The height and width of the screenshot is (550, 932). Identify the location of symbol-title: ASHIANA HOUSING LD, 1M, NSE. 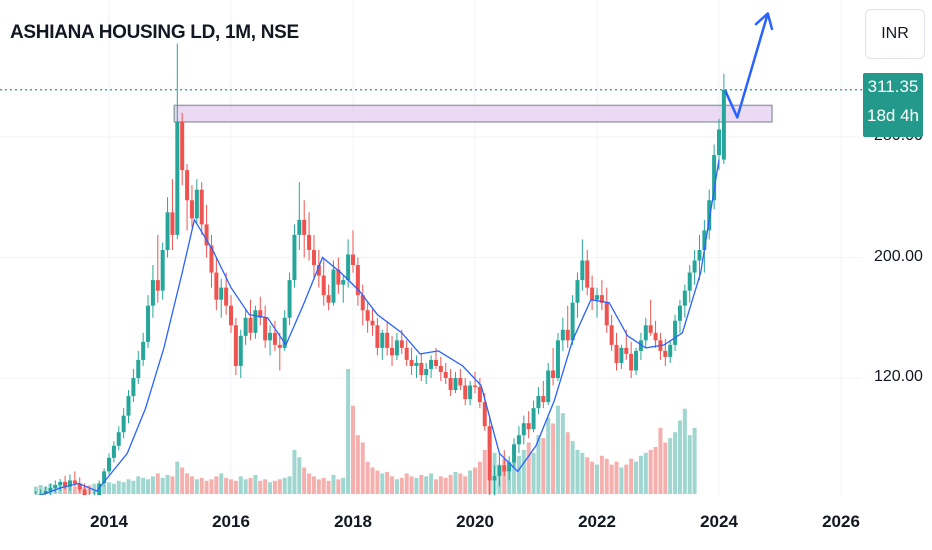
(154, 32).